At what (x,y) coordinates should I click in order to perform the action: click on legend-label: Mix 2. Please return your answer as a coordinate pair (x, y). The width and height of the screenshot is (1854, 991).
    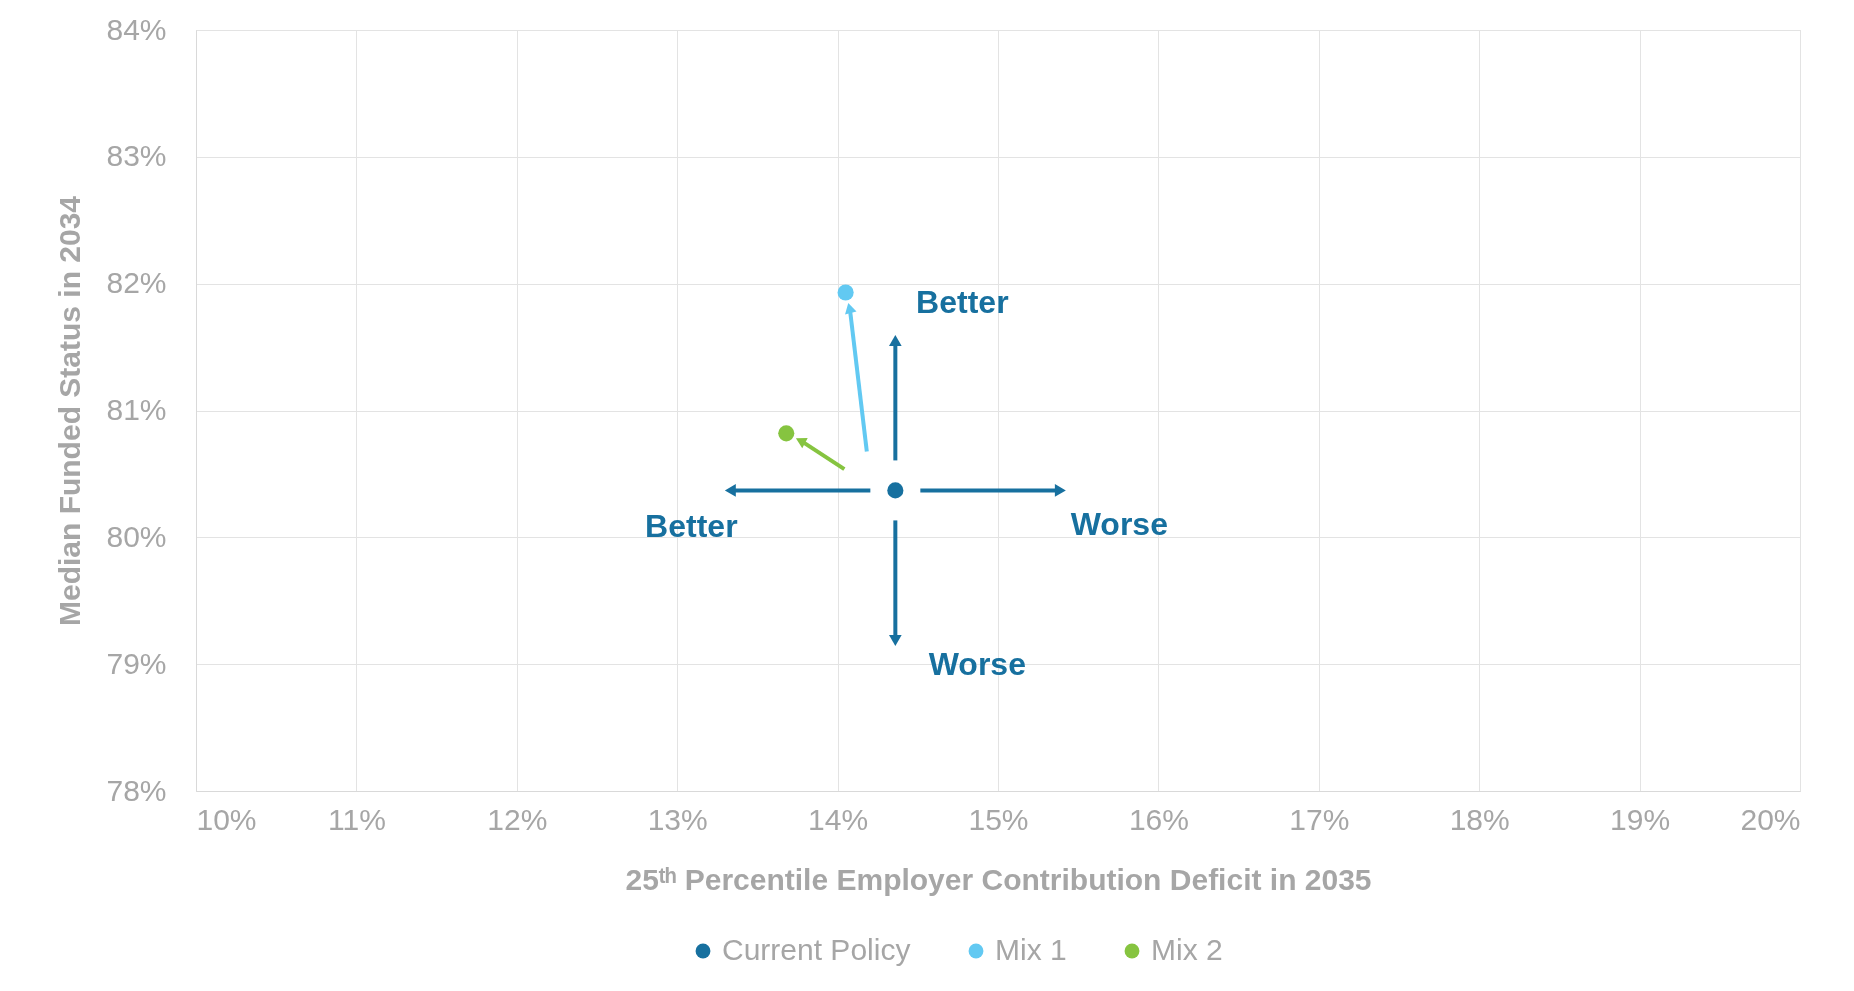
    Looking at the image, I should click on (1187, 949).